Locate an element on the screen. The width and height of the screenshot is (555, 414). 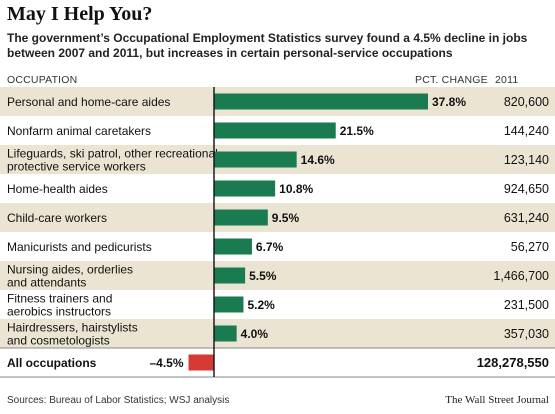
category-label: Nursing aides, orderlies is located at coordinates (70, 270).